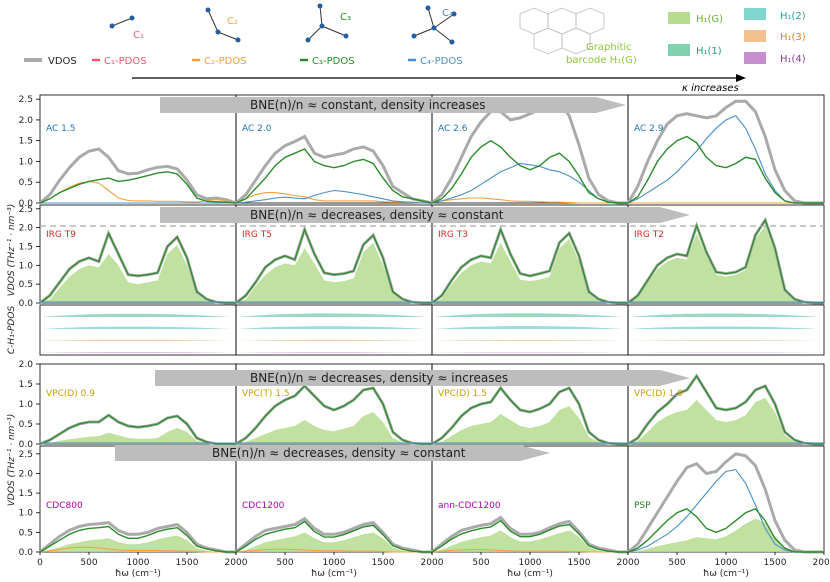 The image size is (830, 582). Describe the element at coordinates (679, 18) in the screenshot. I see `legend-h1g-swatch` at that location.